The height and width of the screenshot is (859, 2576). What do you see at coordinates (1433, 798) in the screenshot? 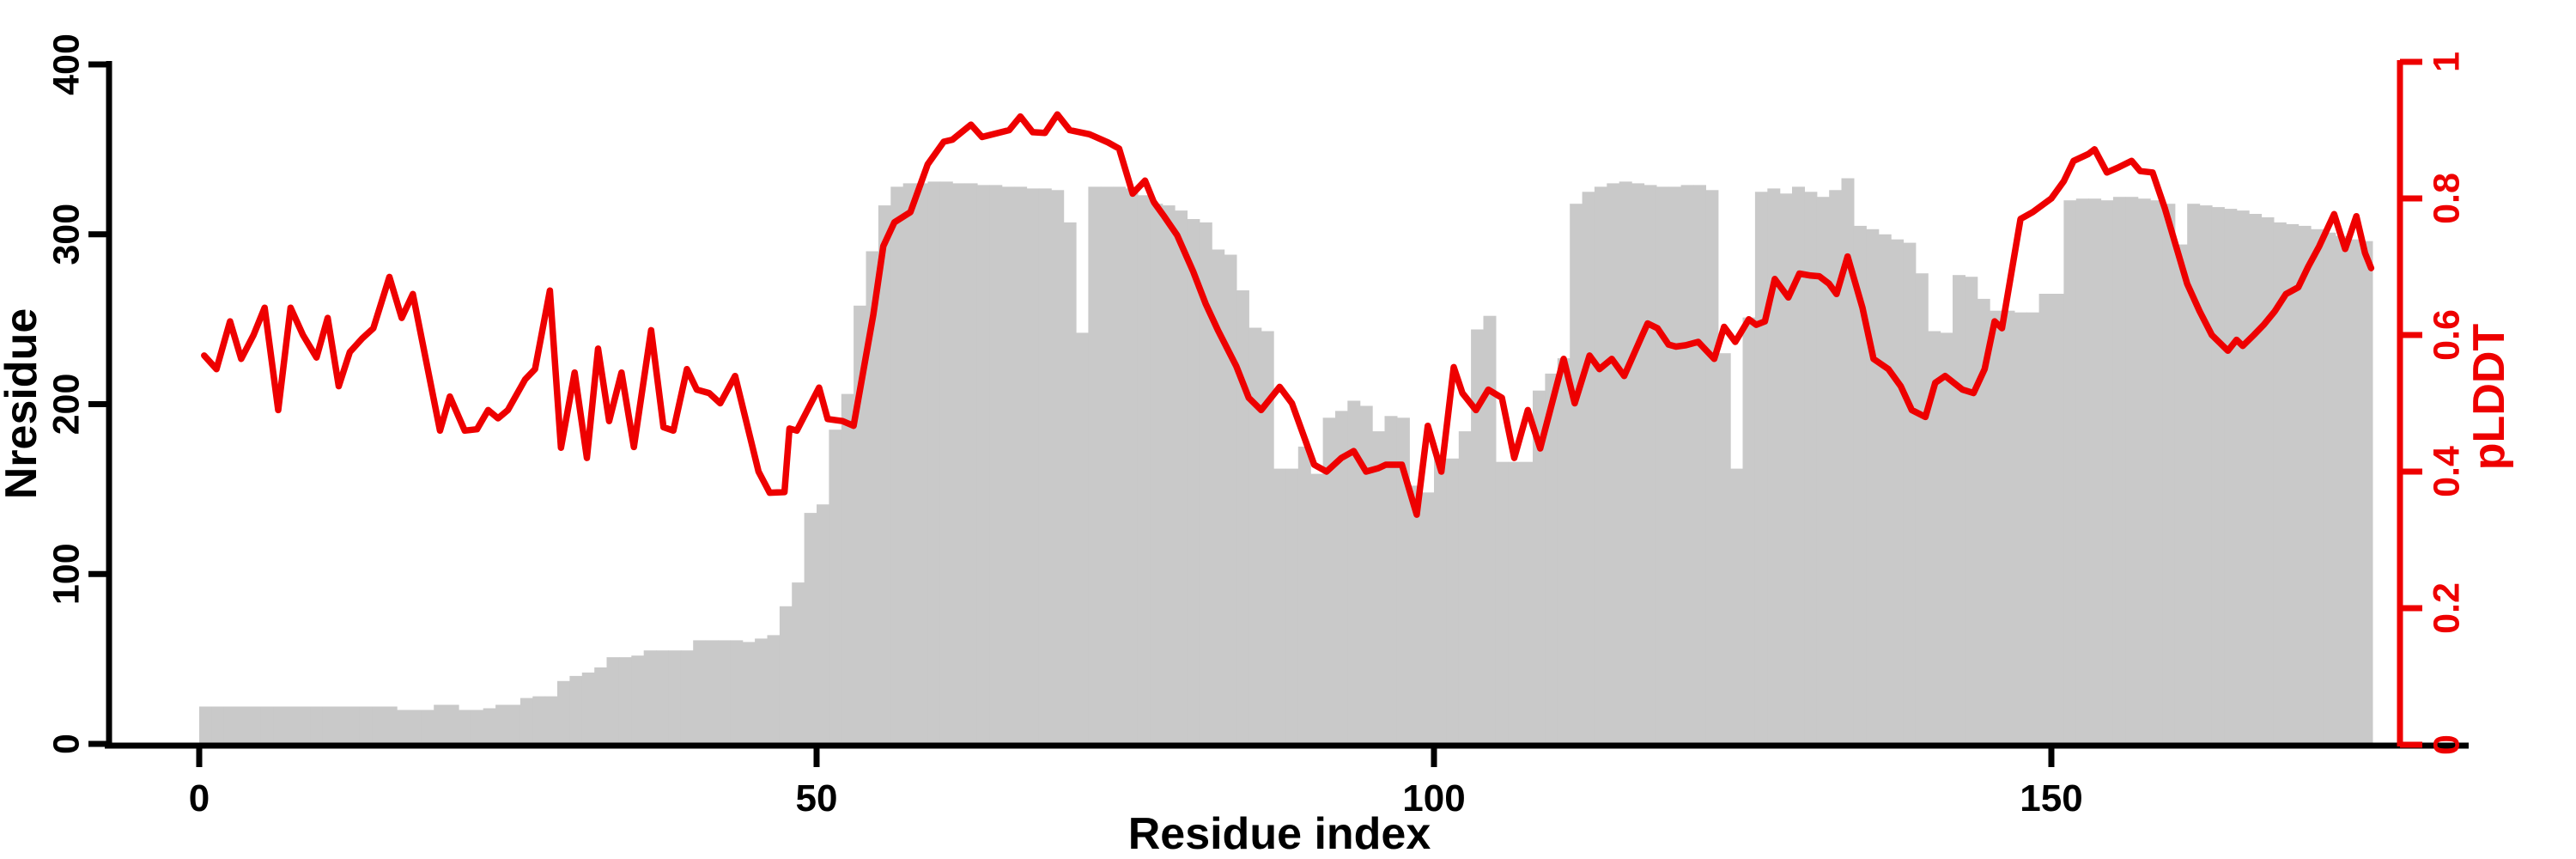
I see `bottom-tick-label: 100` at bounding box center [1433, 798].